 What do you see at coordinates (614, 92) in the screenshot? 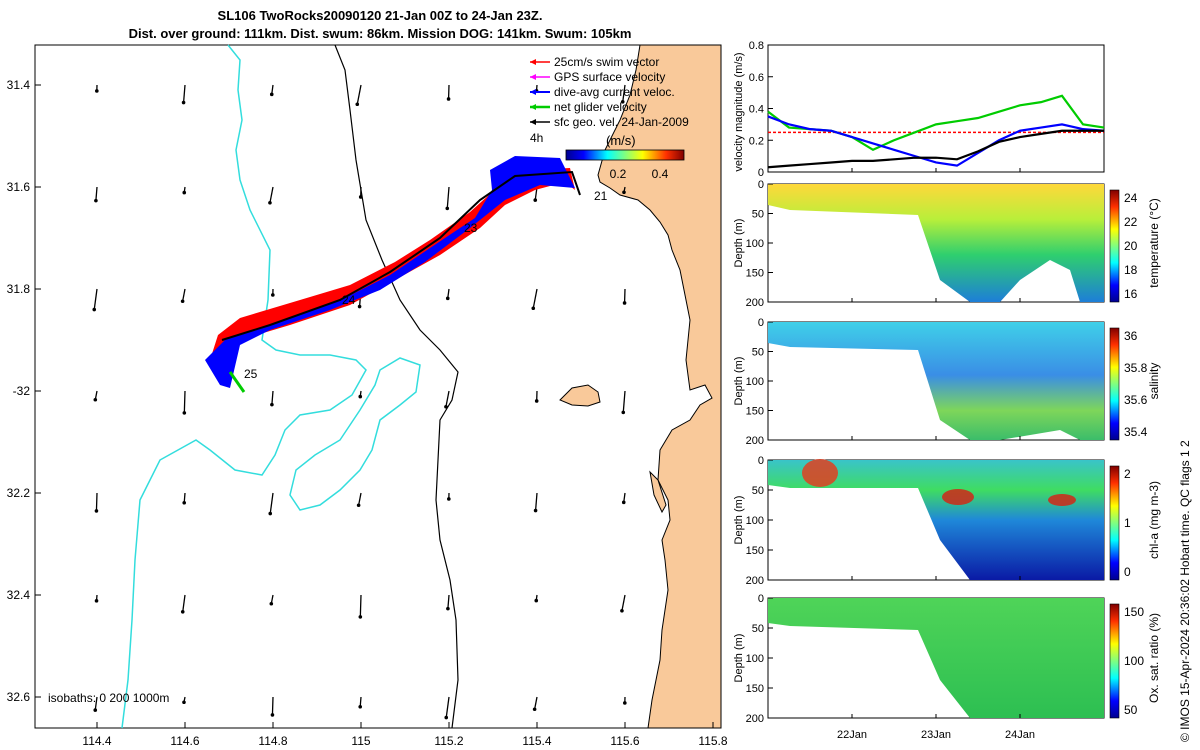
I see `legend-label: dive-avg current veloc.` at bounding box center [614, 92].